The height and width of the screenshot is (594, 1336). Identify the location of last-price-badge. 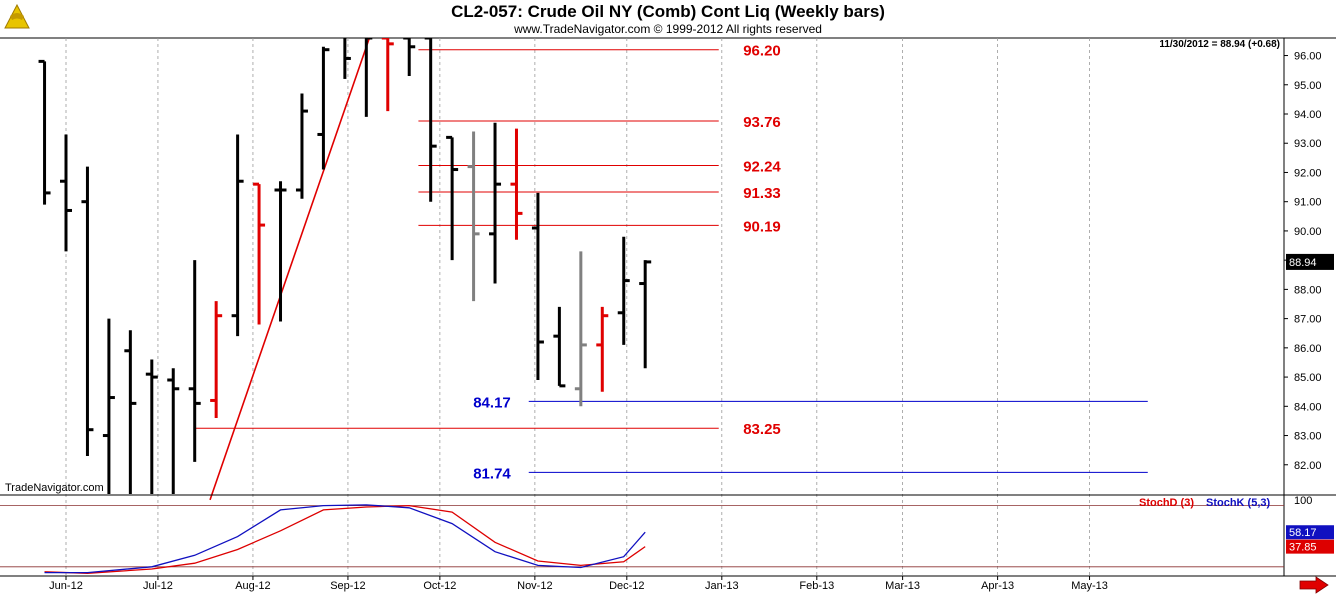
(1310, 261).